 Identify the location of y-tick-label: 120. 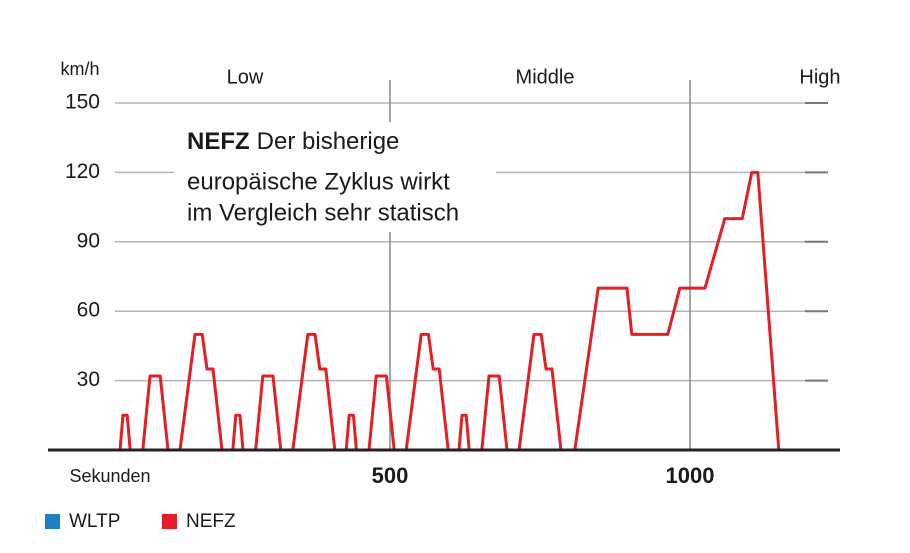
(82, 171).